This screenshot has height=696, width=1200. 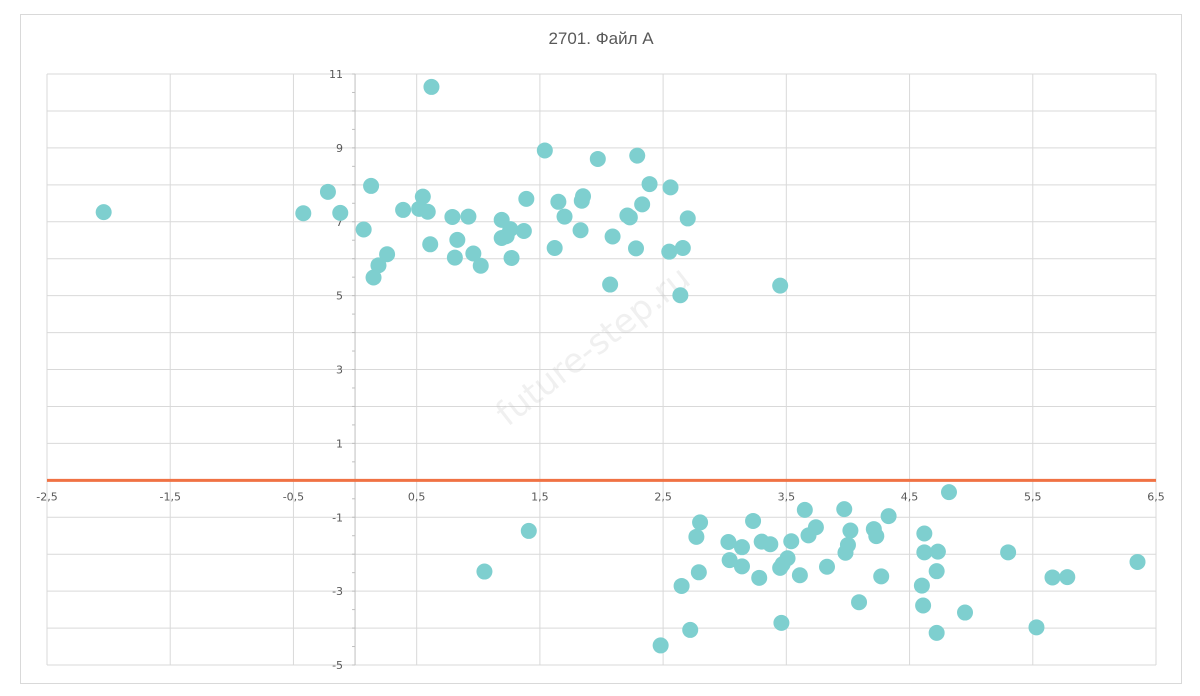 What do you see at coordinates (293, 496) in the screenshot?
I see `x-tick-label: -0,5` at bounding box center [293, 496].